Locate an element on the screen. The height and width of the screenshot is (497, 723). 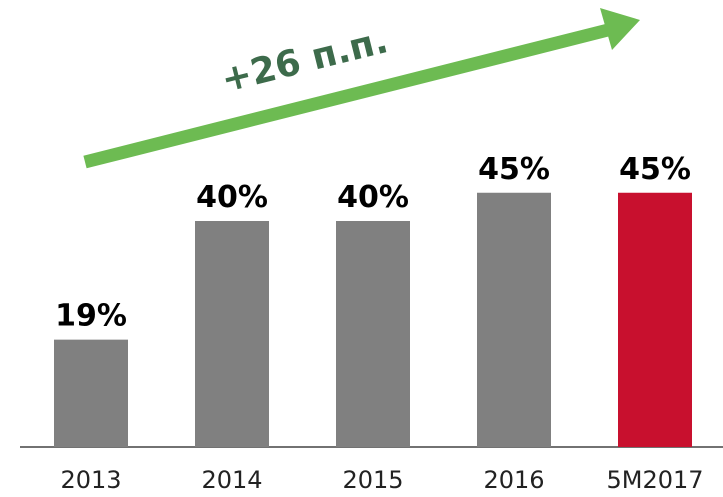
arrow-head is located at coordinates (620, 29).